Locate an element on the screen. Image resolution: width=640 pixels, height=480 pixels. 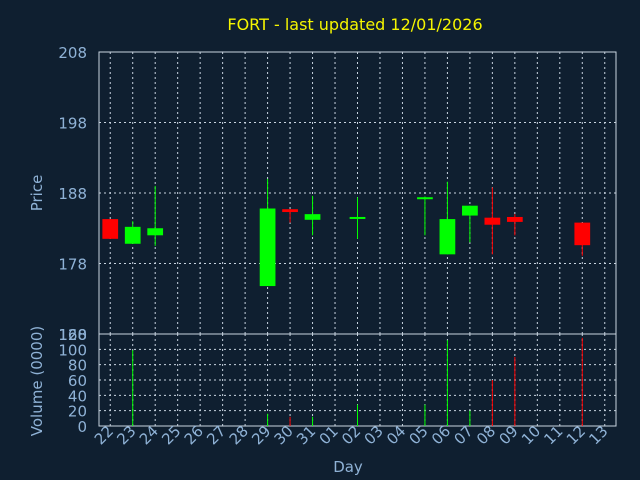
volume-tick-label: 80 is located at coordinates (77, 366).